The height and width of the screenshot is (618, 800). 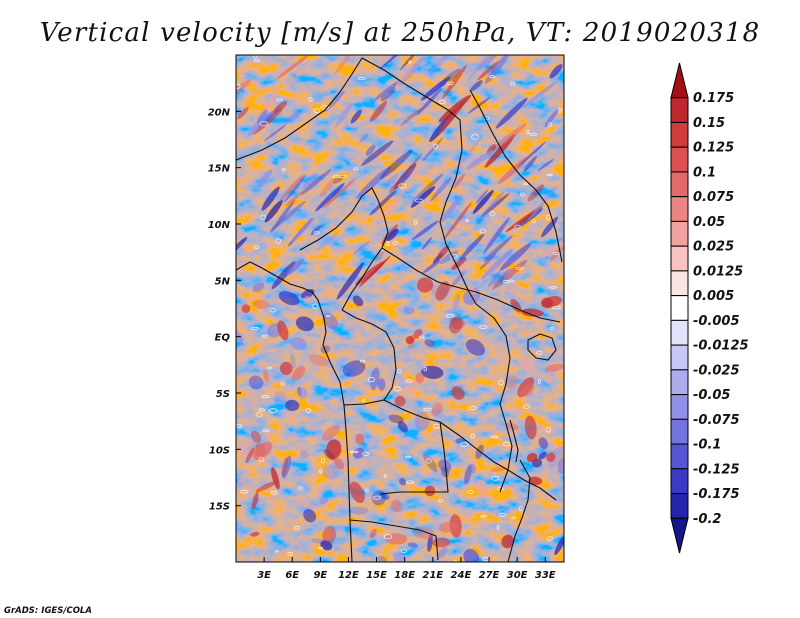 I want to click on y-tick-label: 5N, so click(x=223, y=281).